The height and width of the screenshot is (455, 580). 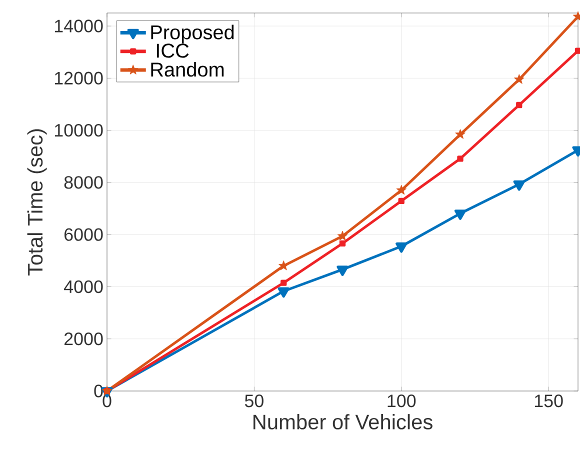 What do you see at coordinates (192, 34) in the screenshot?
I see `legend-label: Proposed` at bounding box center [192, 34].